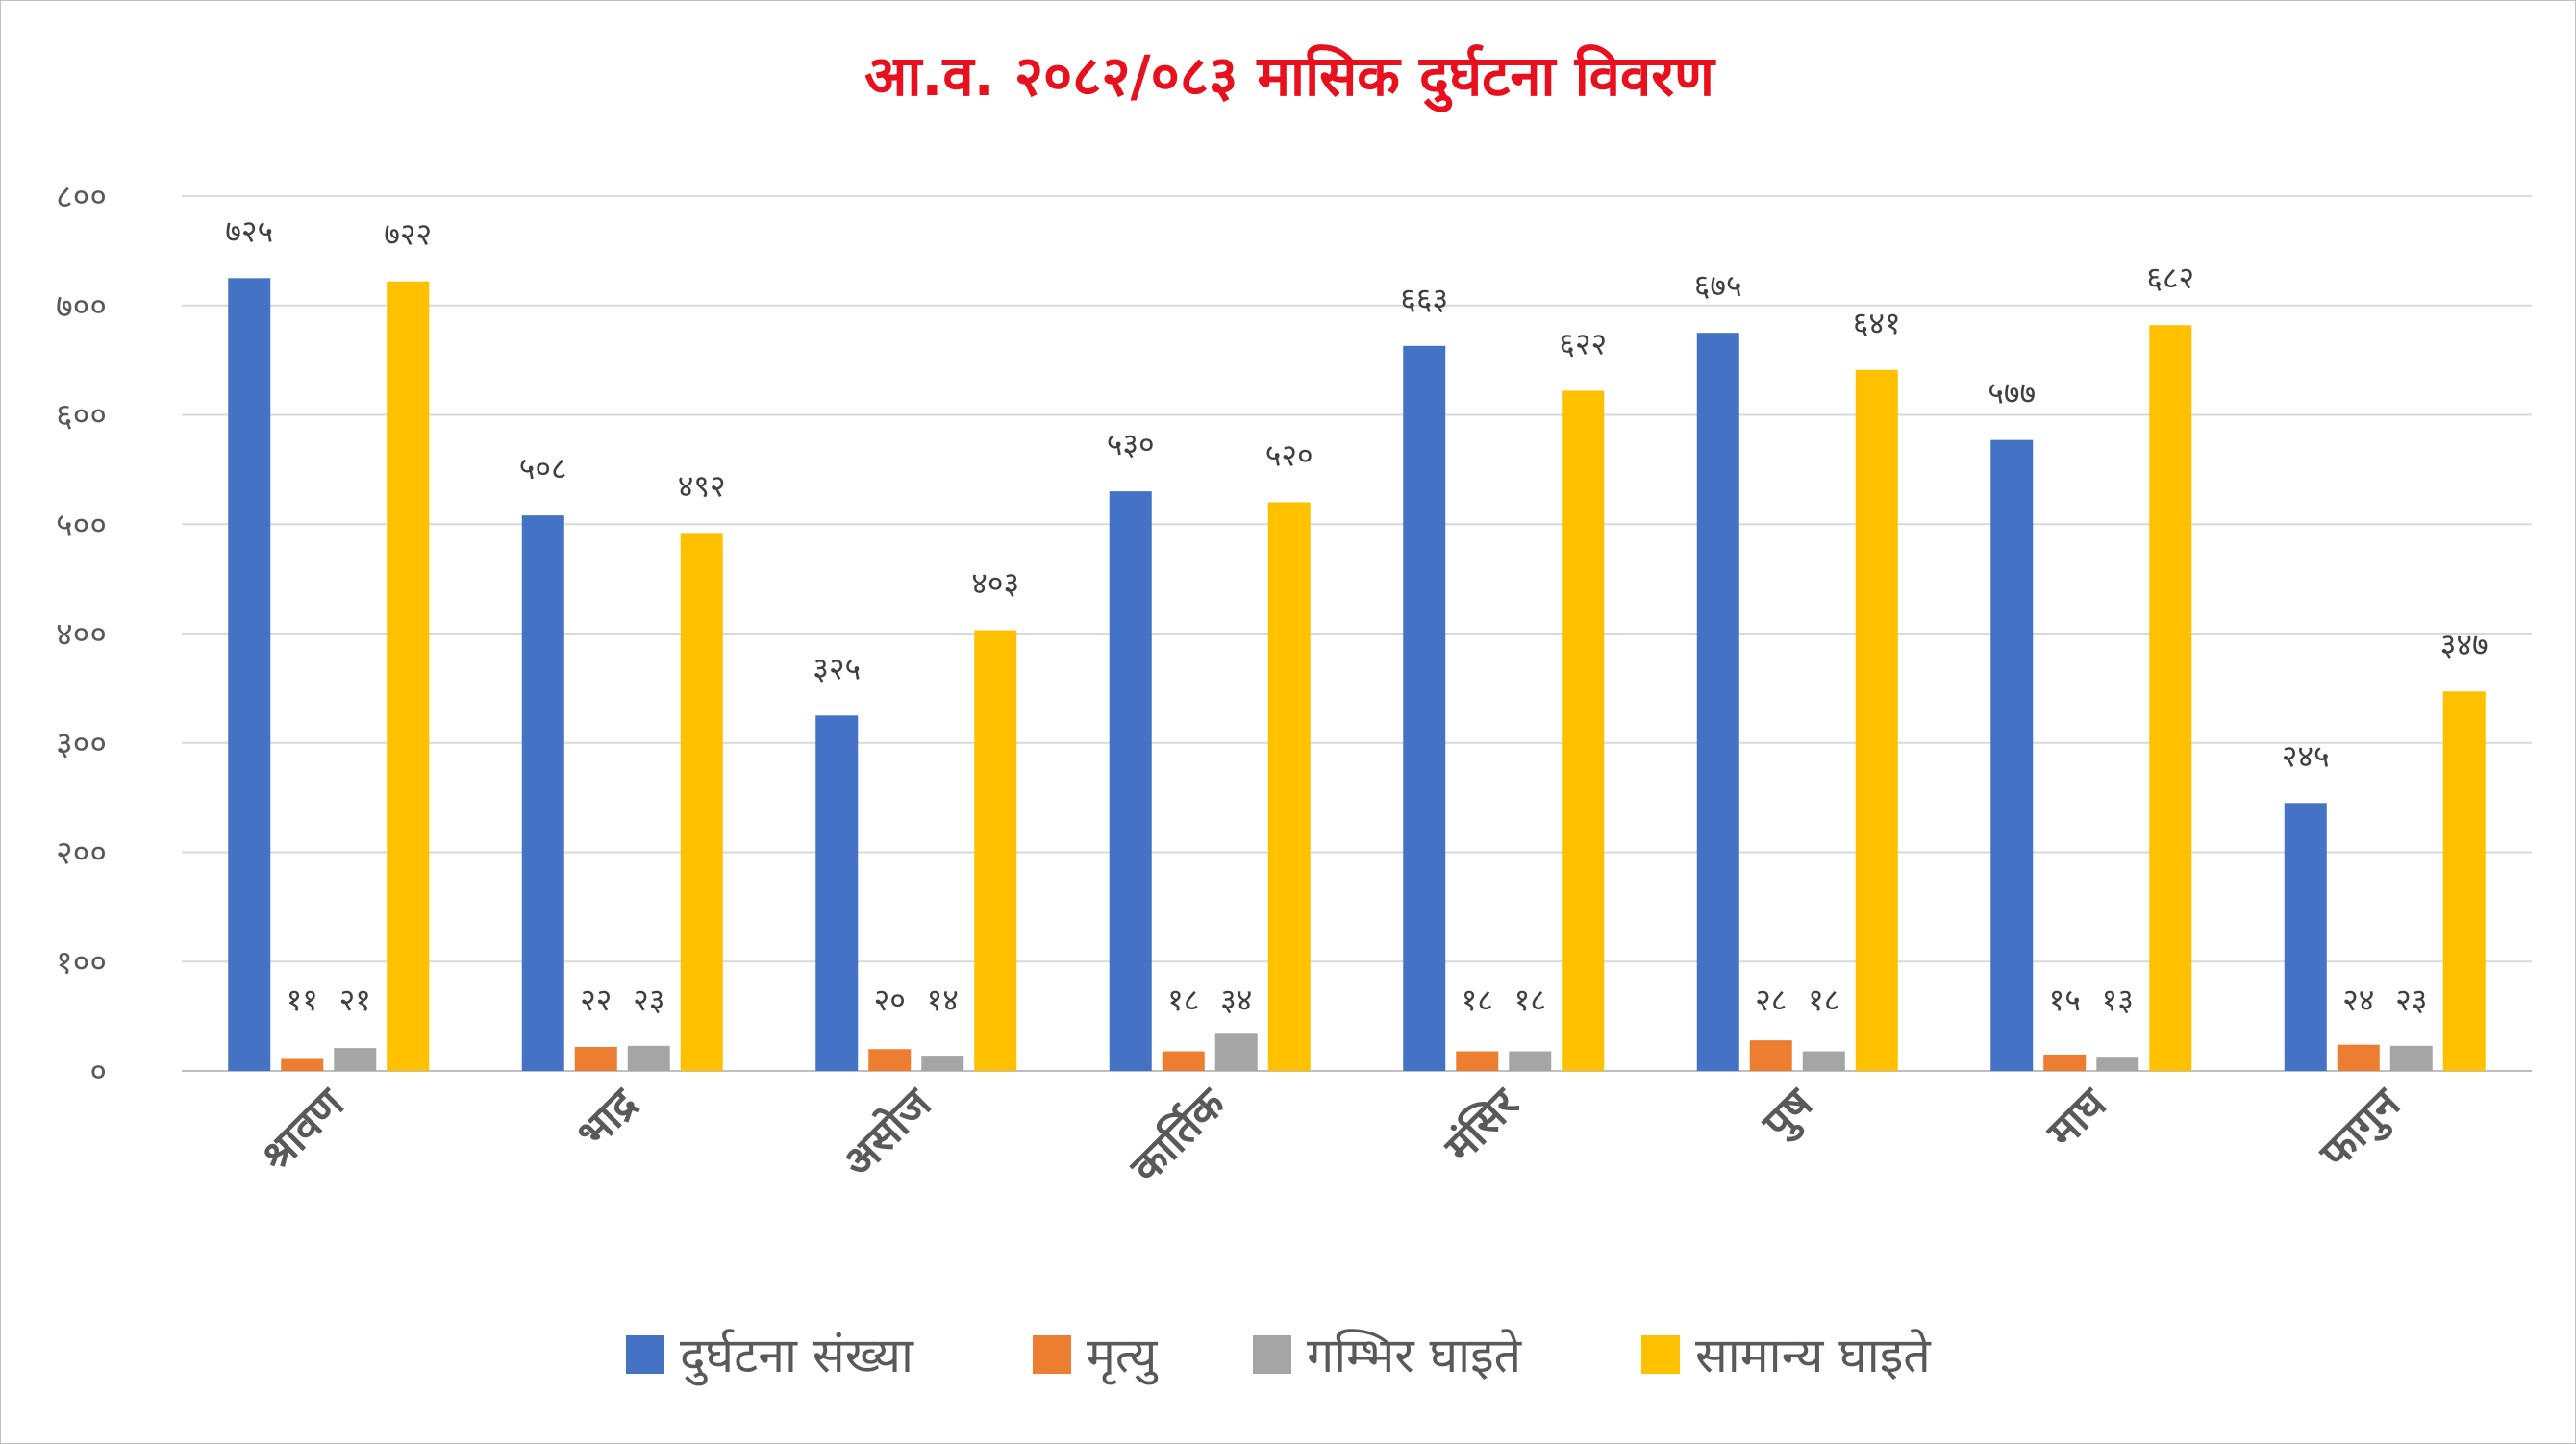 The height and width of the screenshot is (1444, 2576). What do you see at coordinates (81, 744) in the screenshot?
I see `y-tick-label: ३००` at bounding box center [81, 744].